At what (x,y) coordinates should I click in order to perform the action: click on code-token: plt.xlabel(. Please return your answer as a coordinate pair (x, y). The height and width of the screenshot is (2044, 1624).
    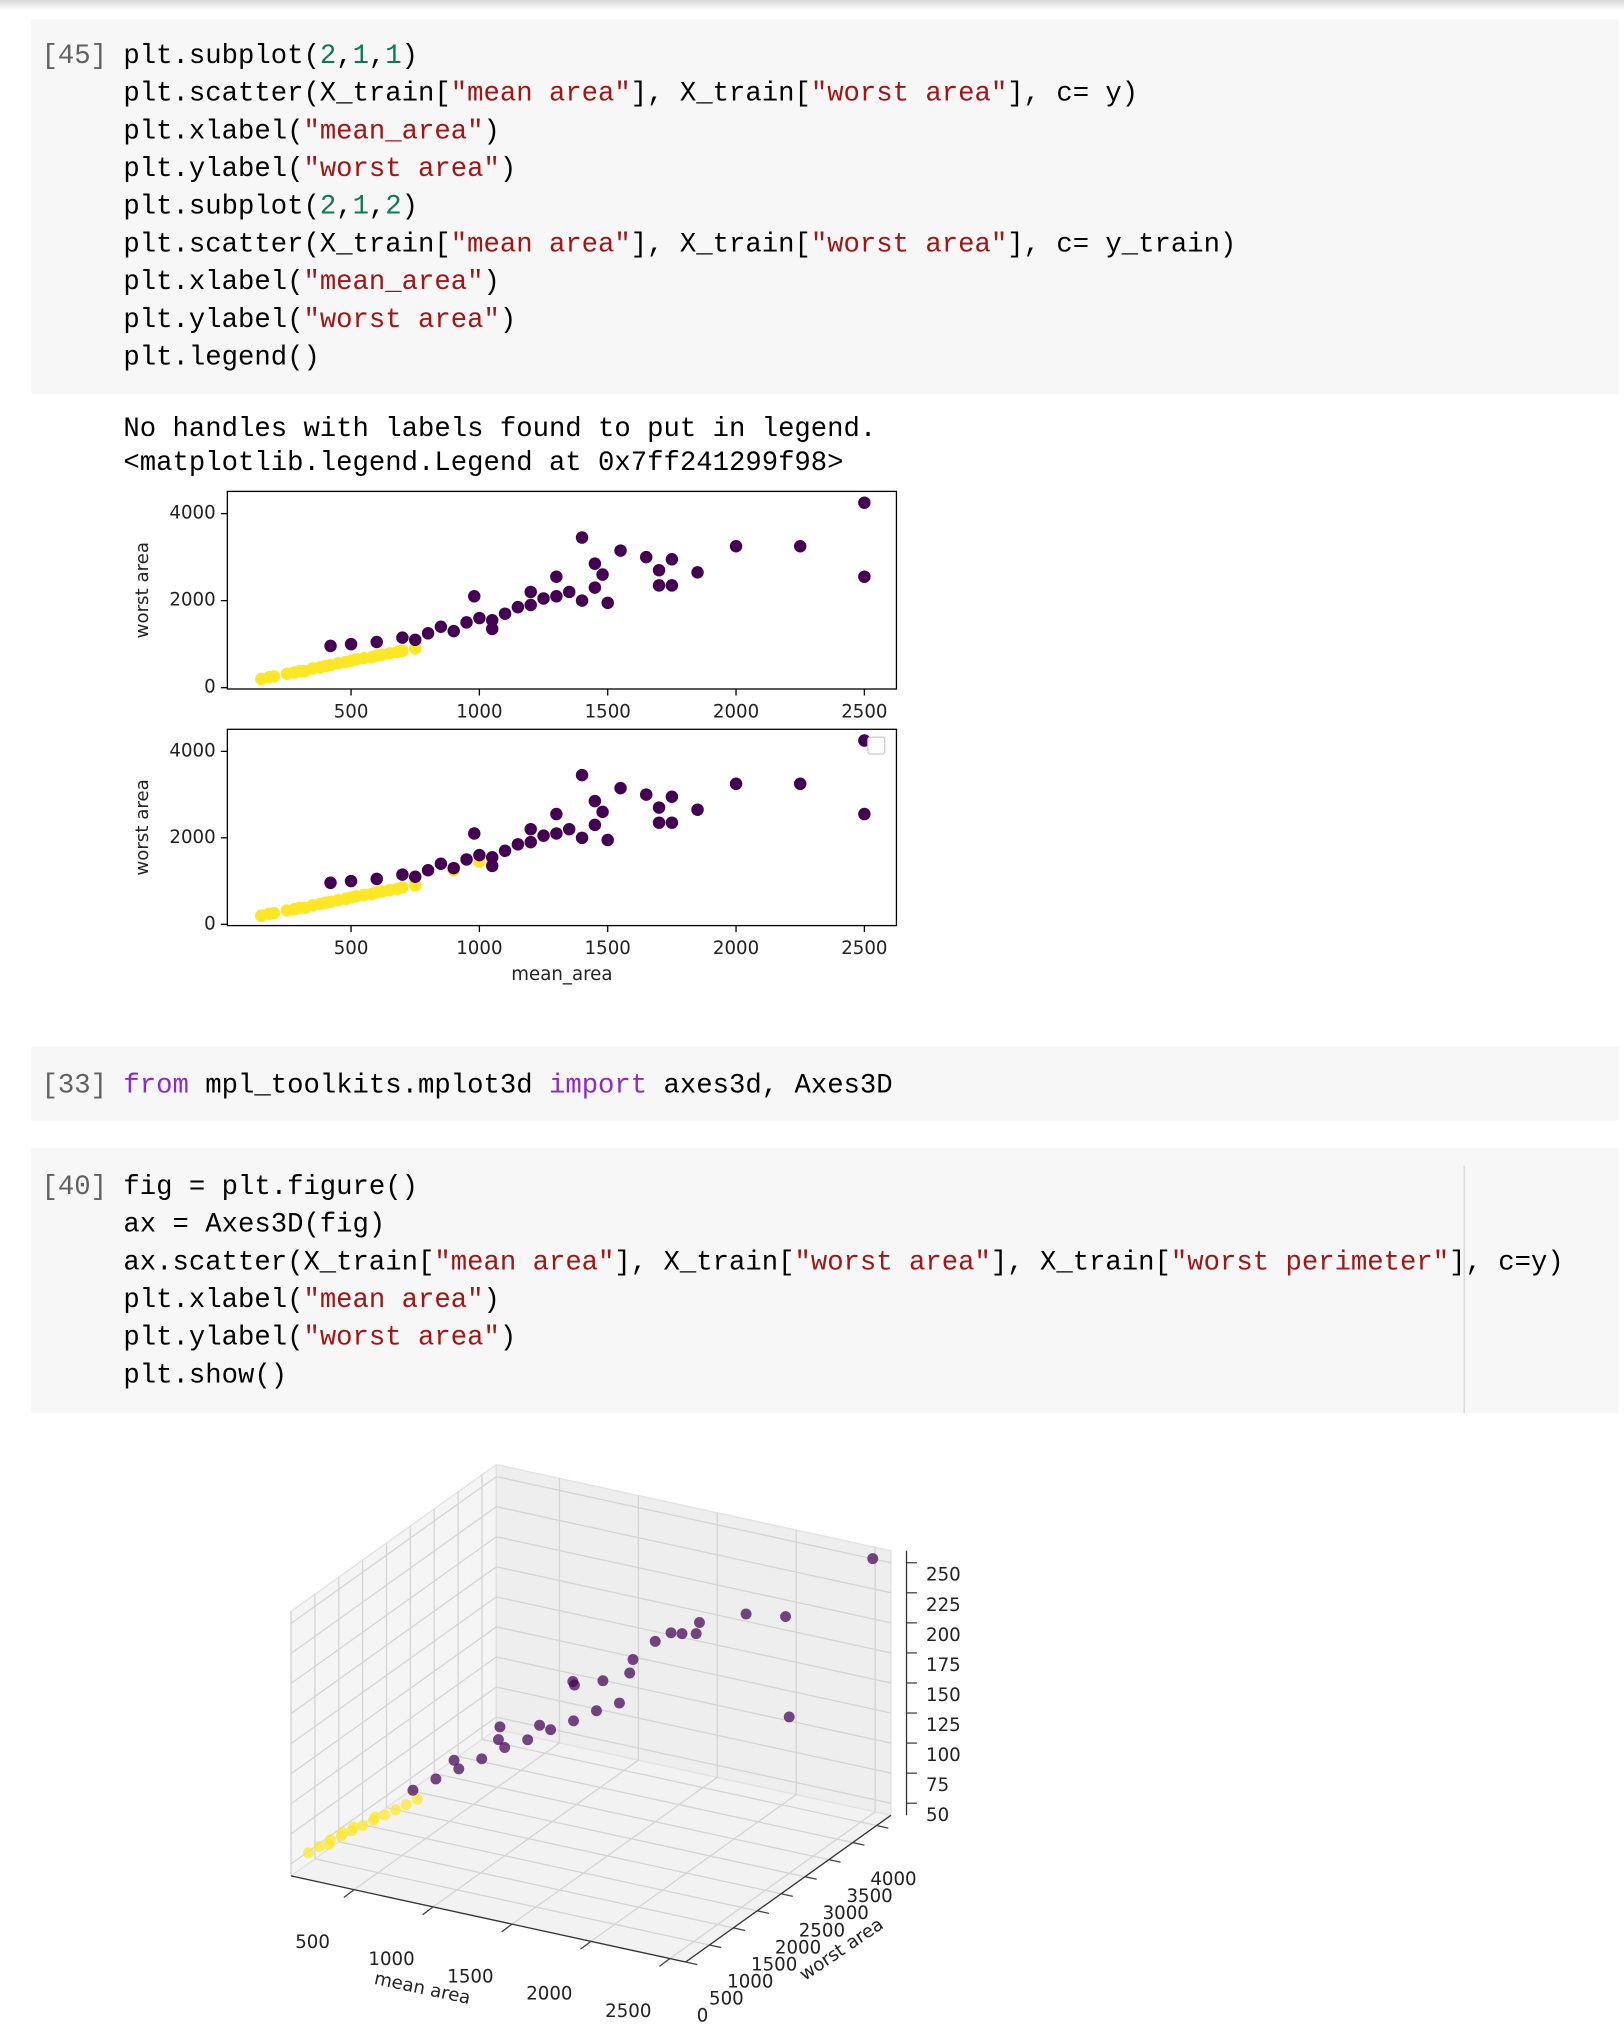
    Looking at the image, I should click on (213, 1300).